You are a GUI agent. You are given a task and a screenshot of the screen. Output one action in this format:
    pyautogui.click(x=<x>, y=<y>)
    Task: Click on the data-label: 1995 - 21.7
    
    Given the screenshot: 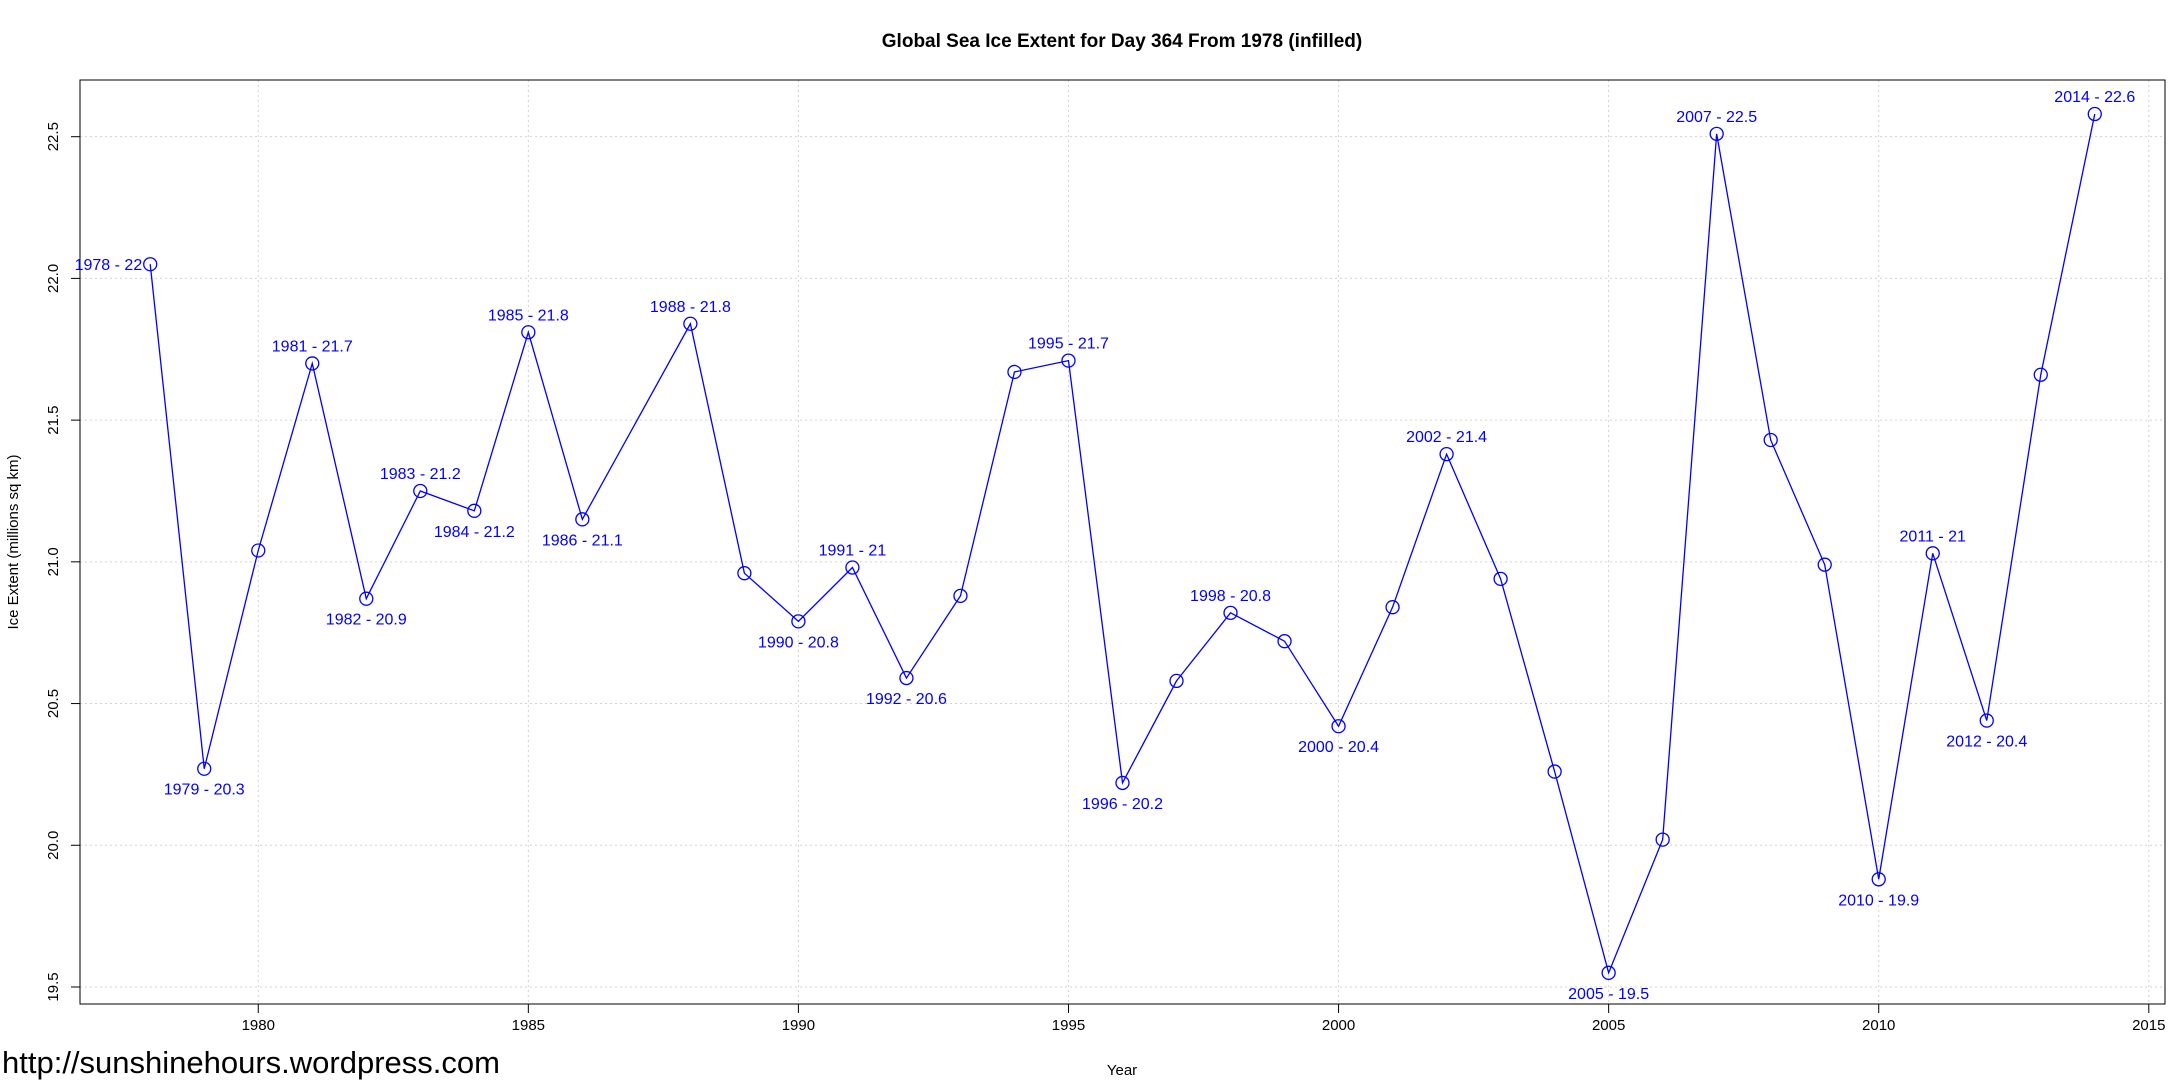 What is the action you would take?
    pyautogui.click(x=1068, y=344)
    